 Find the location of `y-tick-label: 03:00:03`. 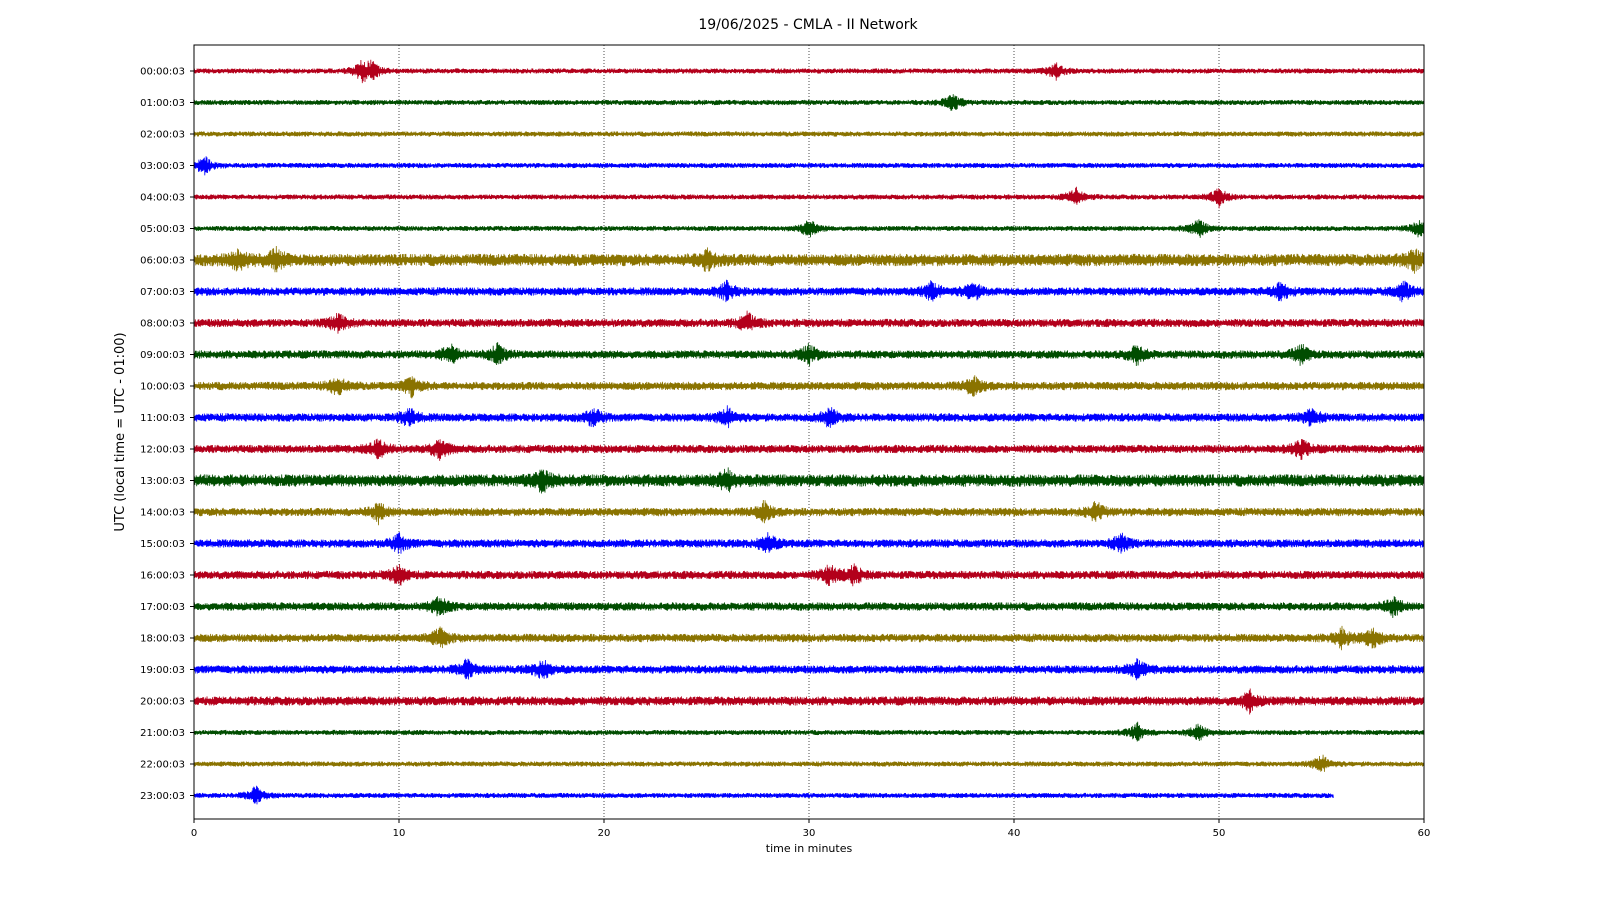

y-tick-label: 03:00:03 is located at coordinates (162, 166).